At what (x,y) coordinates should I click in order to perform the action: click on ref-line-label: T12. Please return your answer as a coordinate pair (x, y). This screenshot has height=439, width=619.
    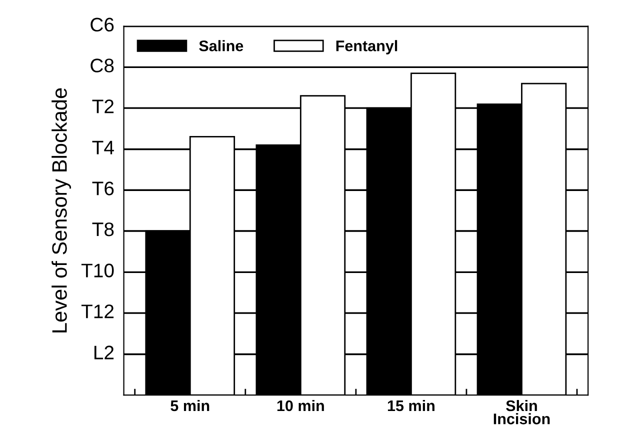
    Looking at the image, I should click on (97, 311).